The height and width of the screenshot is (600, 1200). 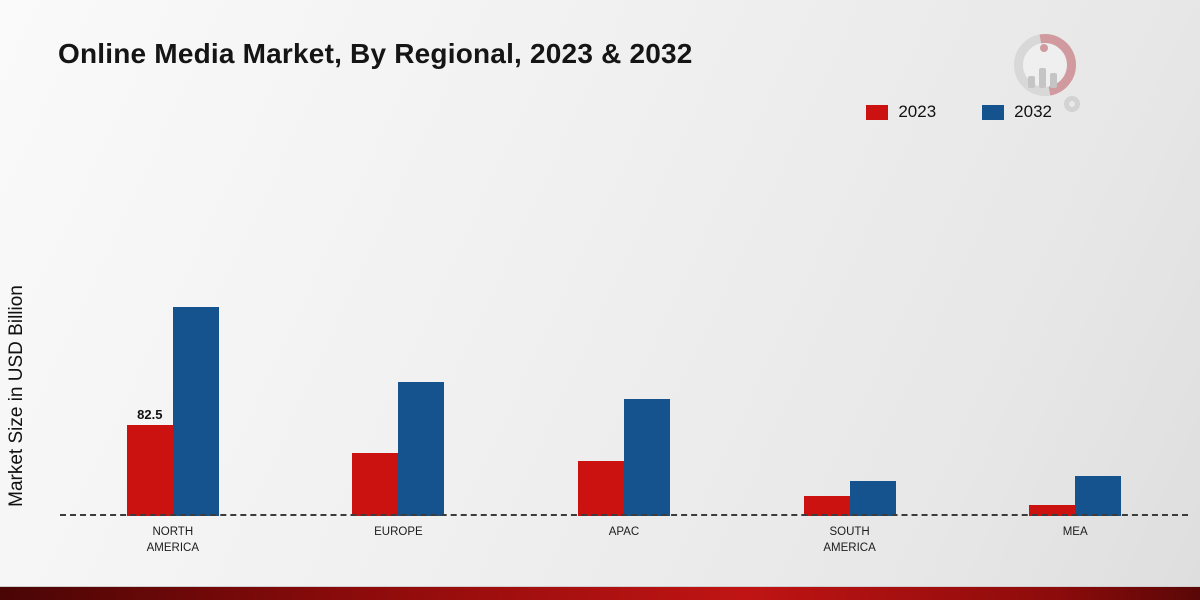 What do you see at coordinates (398, 532) in the screenshot?
I see `category-label: EUROPE` at bounding box center [398, 532].